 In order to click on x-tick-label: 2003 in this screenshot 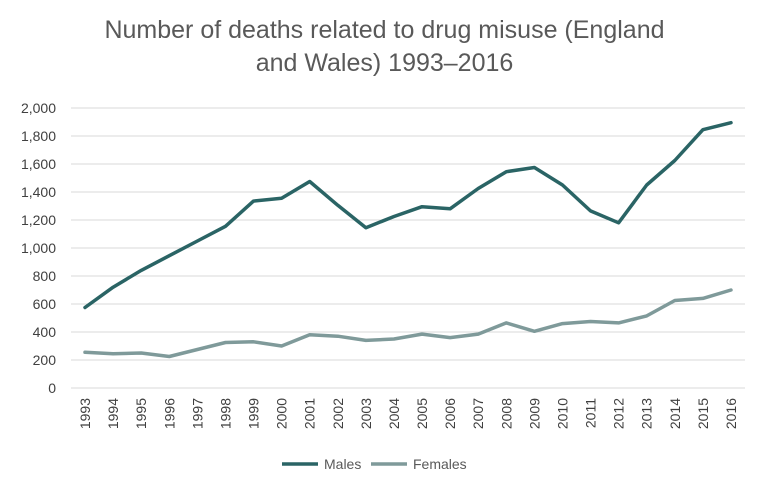, I will do `click(366, 413)`.